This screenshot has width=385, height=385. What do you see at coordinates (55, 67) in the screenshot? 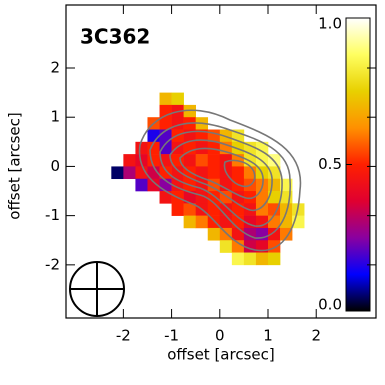
I see `y-tick-label: 2` at bounding box center [55, 67].